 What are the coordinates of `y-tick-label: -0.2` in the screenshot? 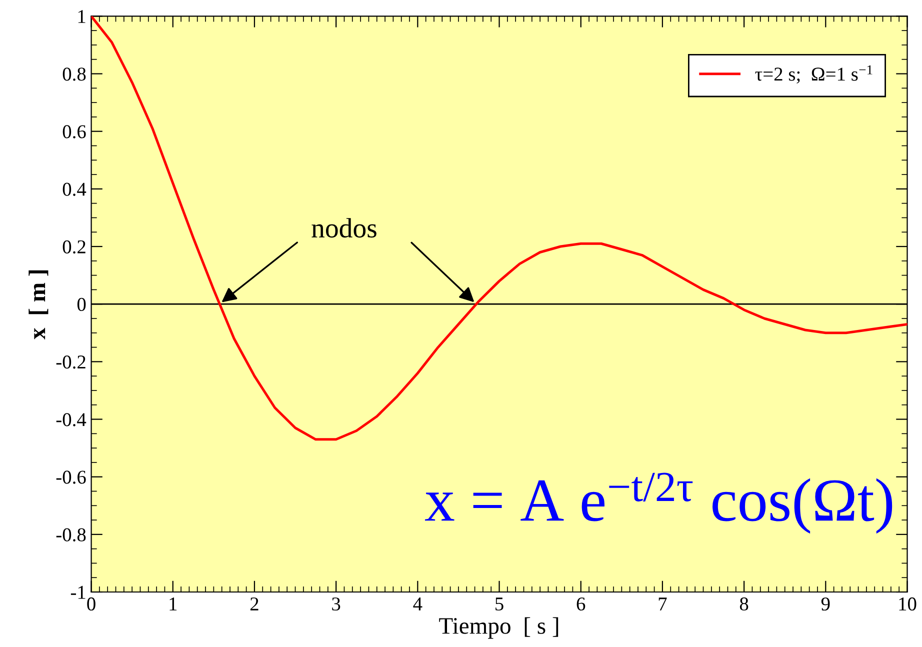 It's located at (71, 362).